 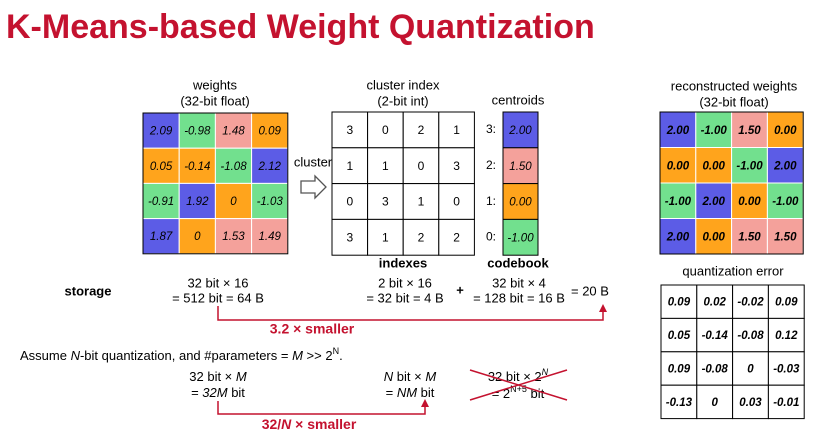 I want to click on cell-value: 0.03, so click(x=750, y=403).